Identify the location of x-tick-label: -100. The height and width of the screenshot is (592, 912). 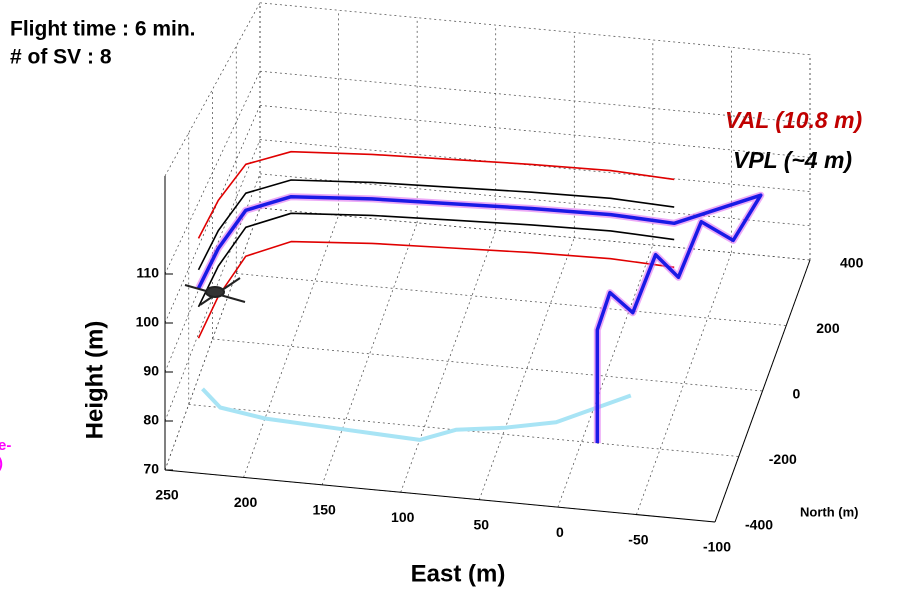
(717, 547).